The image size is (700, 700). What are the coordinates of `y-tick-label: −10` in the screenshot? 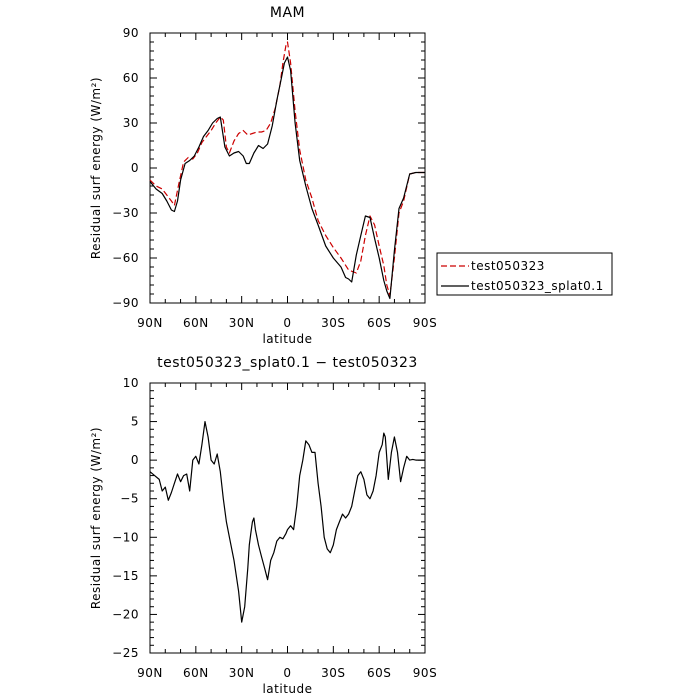 It's located at (125, 537).